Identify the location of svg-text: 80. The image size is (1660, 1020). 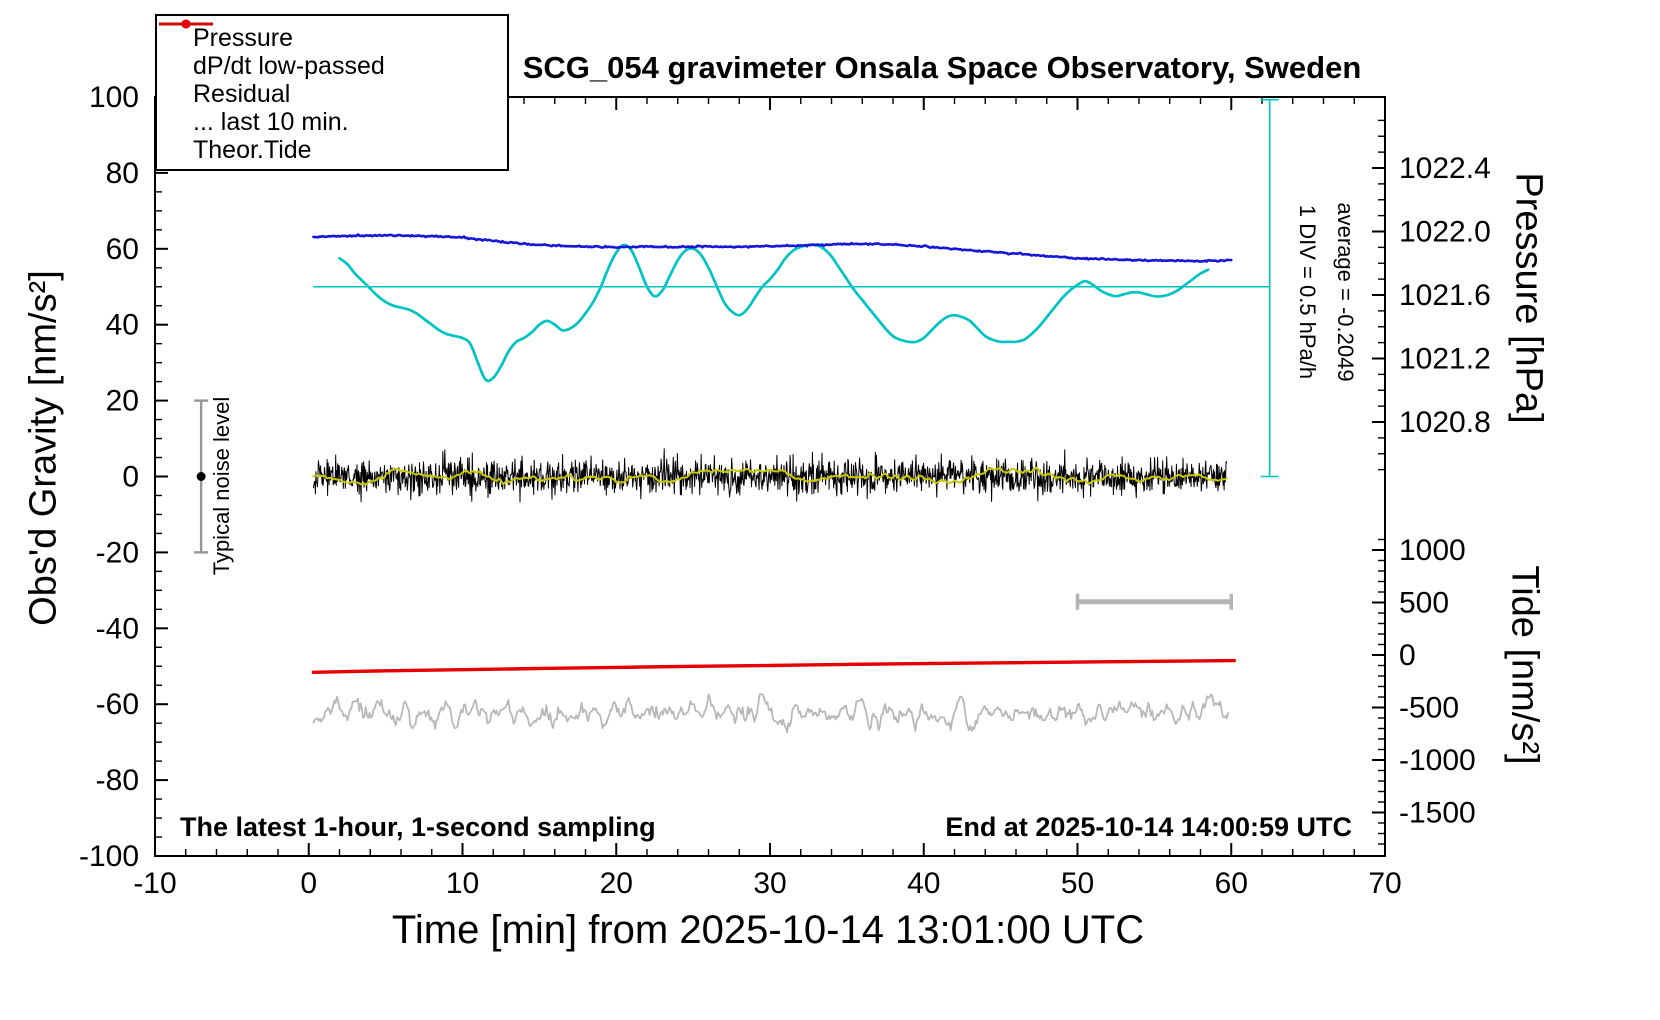
(122, 173).